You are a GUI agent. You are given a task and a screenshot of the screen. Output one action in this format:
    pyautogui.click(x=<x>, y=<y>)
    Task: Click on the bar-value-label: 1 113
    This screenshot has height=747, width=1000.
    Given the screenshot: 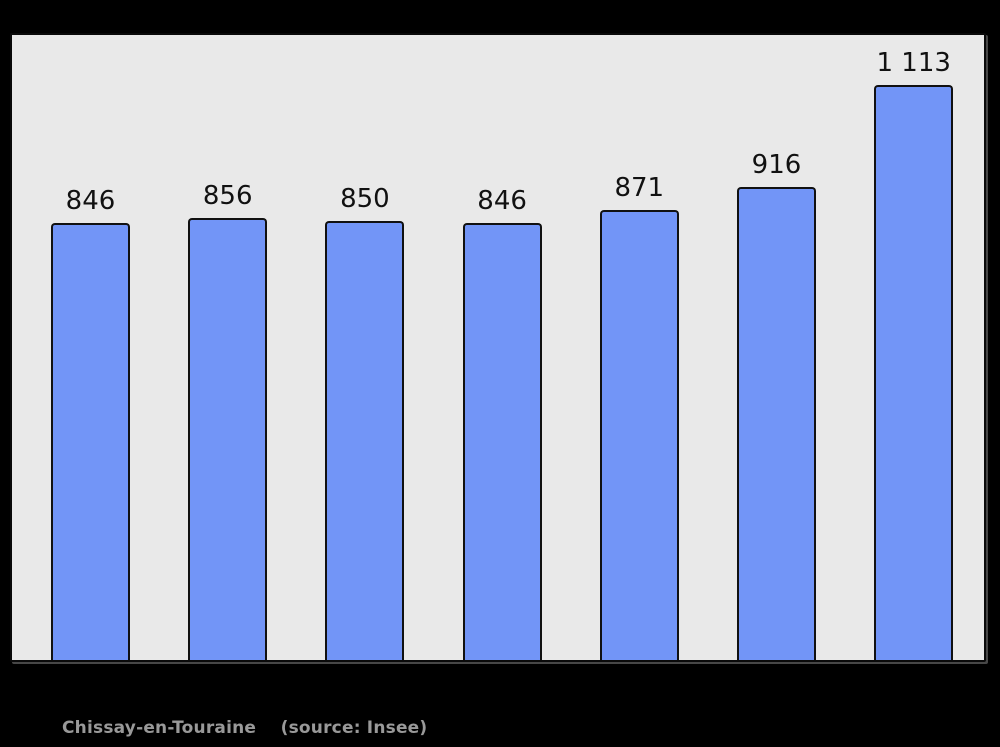 What is the action you would take?
    pyautogui.click(x=913, y=63)
    